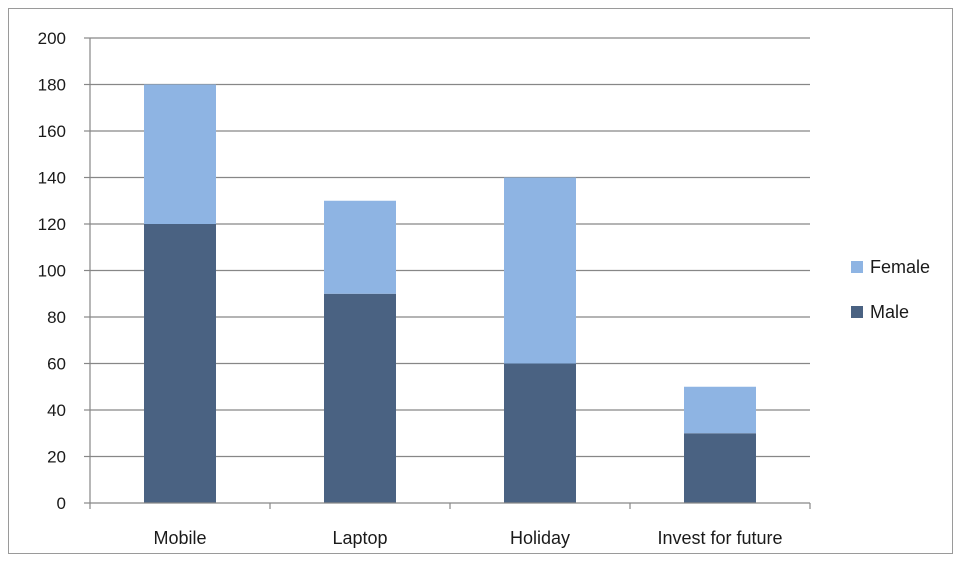 The width and height of the screenshot is (961, 562). What do you see at coordinates (56, 364) in the screenshot?
I see `y-tick-label: 60` at bounding box center [56, 364].